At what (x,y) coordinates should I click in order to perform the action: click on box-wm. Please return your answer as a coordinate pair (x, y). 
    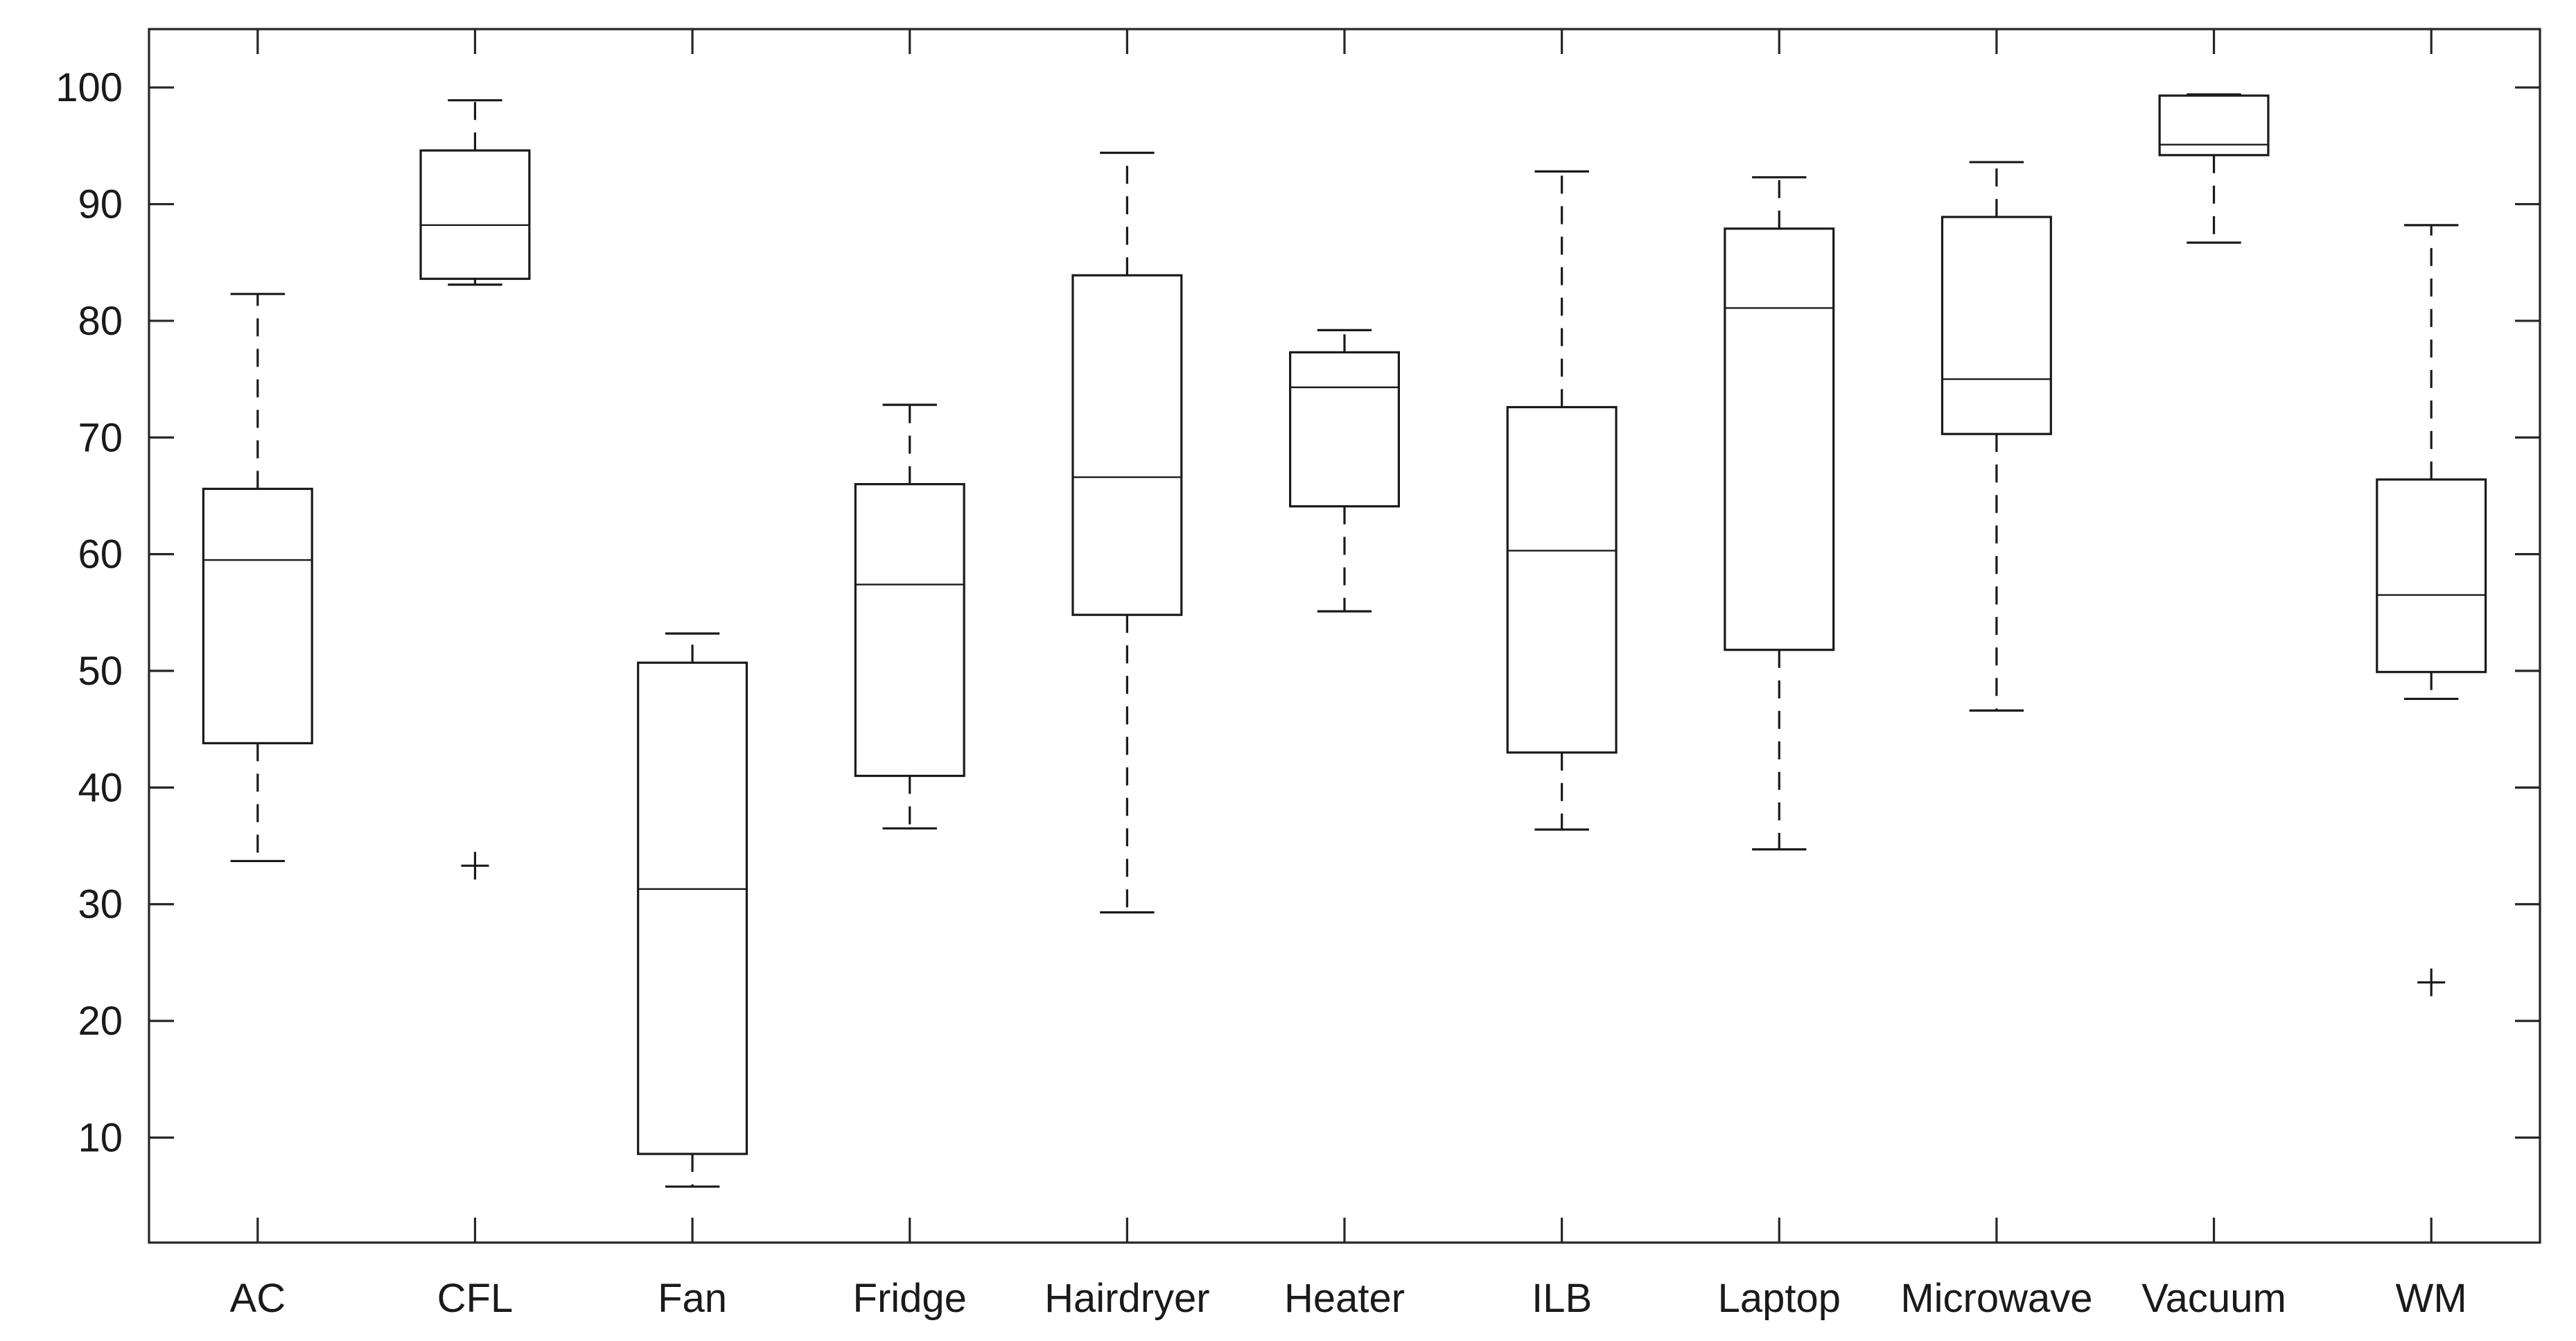
    Looking at the image, I should click on (2431, 610).